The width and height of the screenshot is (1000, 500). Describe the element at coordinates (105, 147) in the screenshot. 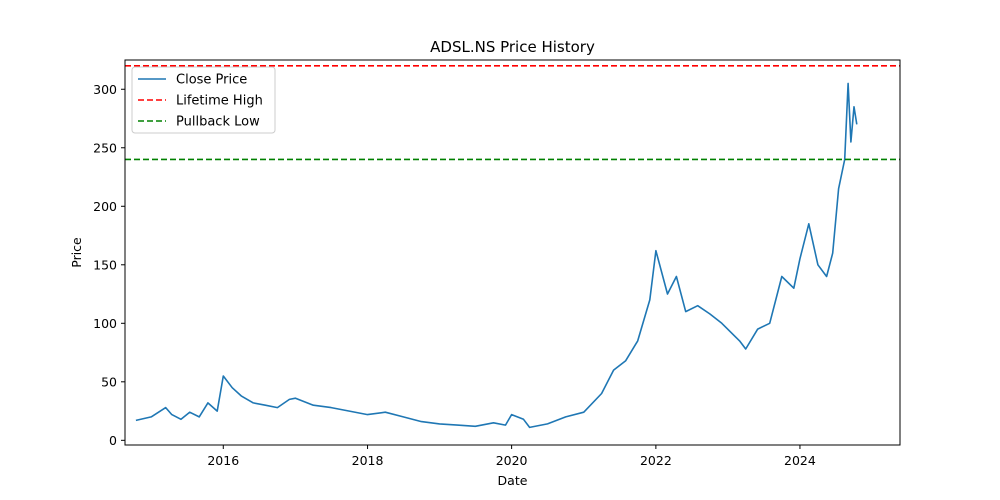

I see `y-tick-label: 250` at that location.